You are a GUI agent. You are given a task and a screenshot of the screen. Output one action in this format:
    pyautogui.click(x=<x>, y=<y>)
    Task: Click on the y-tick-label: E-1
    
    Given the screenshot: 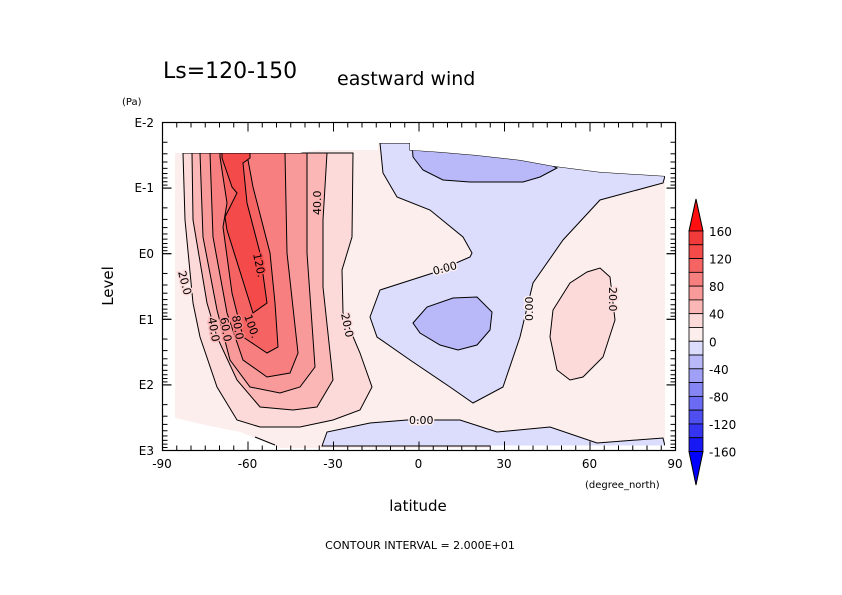 What is the action you would take?
    pyautogui.click(x=144, y=188)
    